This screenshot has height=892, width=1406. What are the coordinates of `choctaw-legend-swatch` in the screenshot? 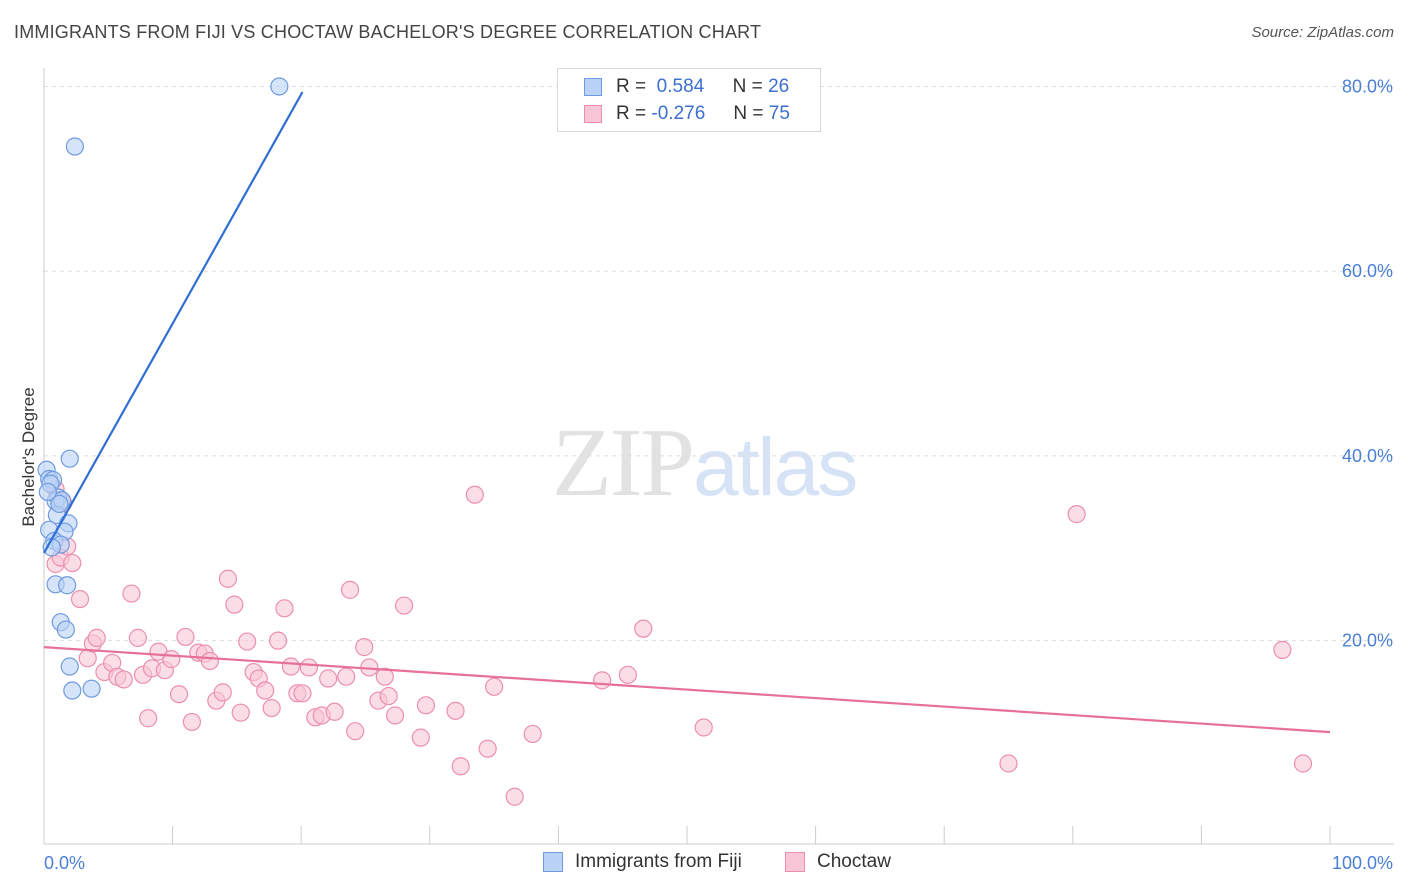 It's located at (795, 862).